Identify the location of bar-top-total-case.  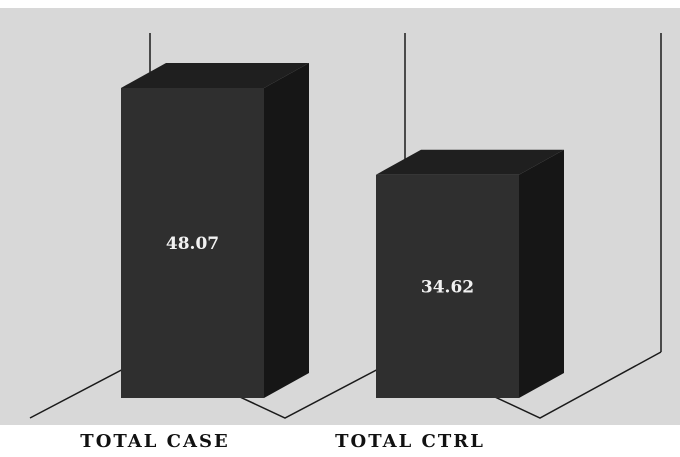
(215, 75).